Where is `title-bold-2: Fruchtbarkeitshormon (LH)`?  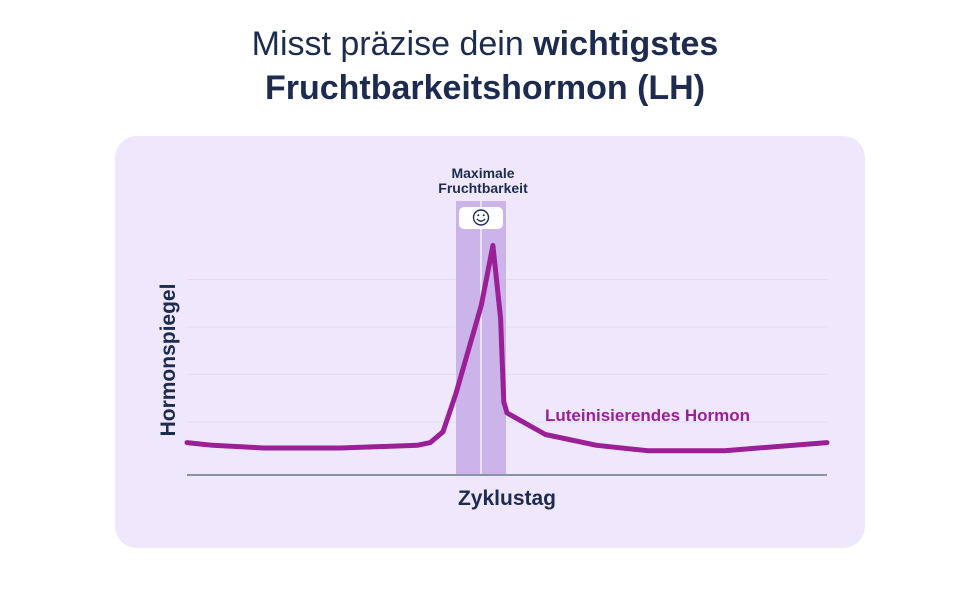
title-bold-2: Fruchtbarkeitshormon (LH) is located at coordinates (485, 88).